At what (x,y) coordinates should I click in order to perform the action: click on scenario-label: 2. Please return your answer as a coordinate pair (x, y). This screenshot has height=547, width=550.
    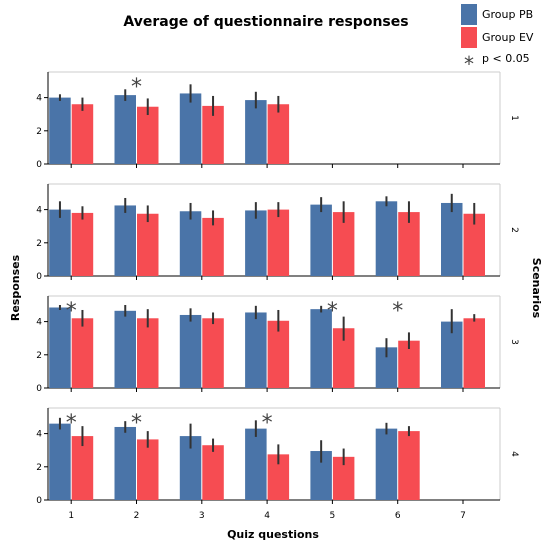
    Looking at the image, I should click on (514, 230).